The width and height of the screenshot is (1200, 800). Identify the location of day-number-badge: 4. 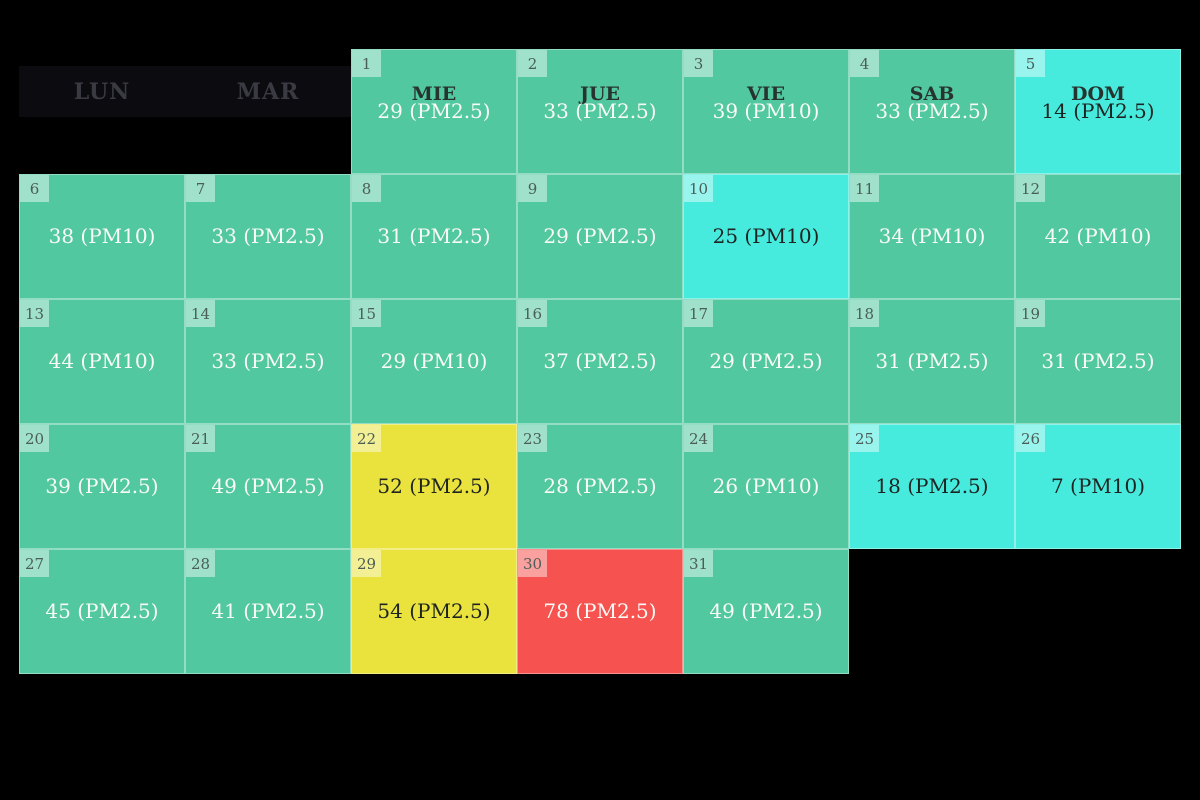
(864, 63).